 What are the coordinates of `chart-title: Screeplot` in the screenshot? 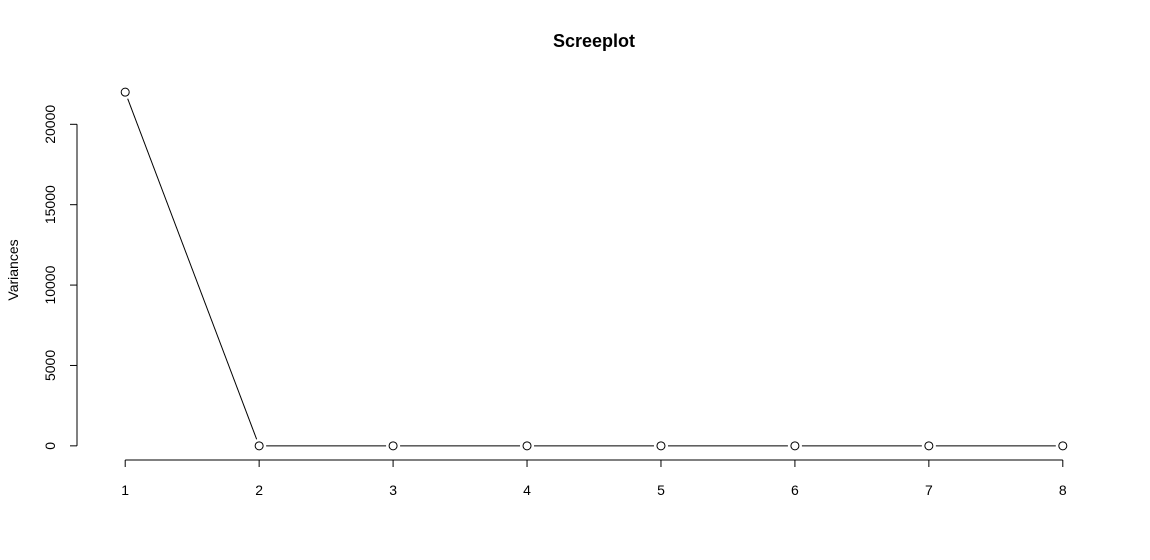 It's located at (594, 41).